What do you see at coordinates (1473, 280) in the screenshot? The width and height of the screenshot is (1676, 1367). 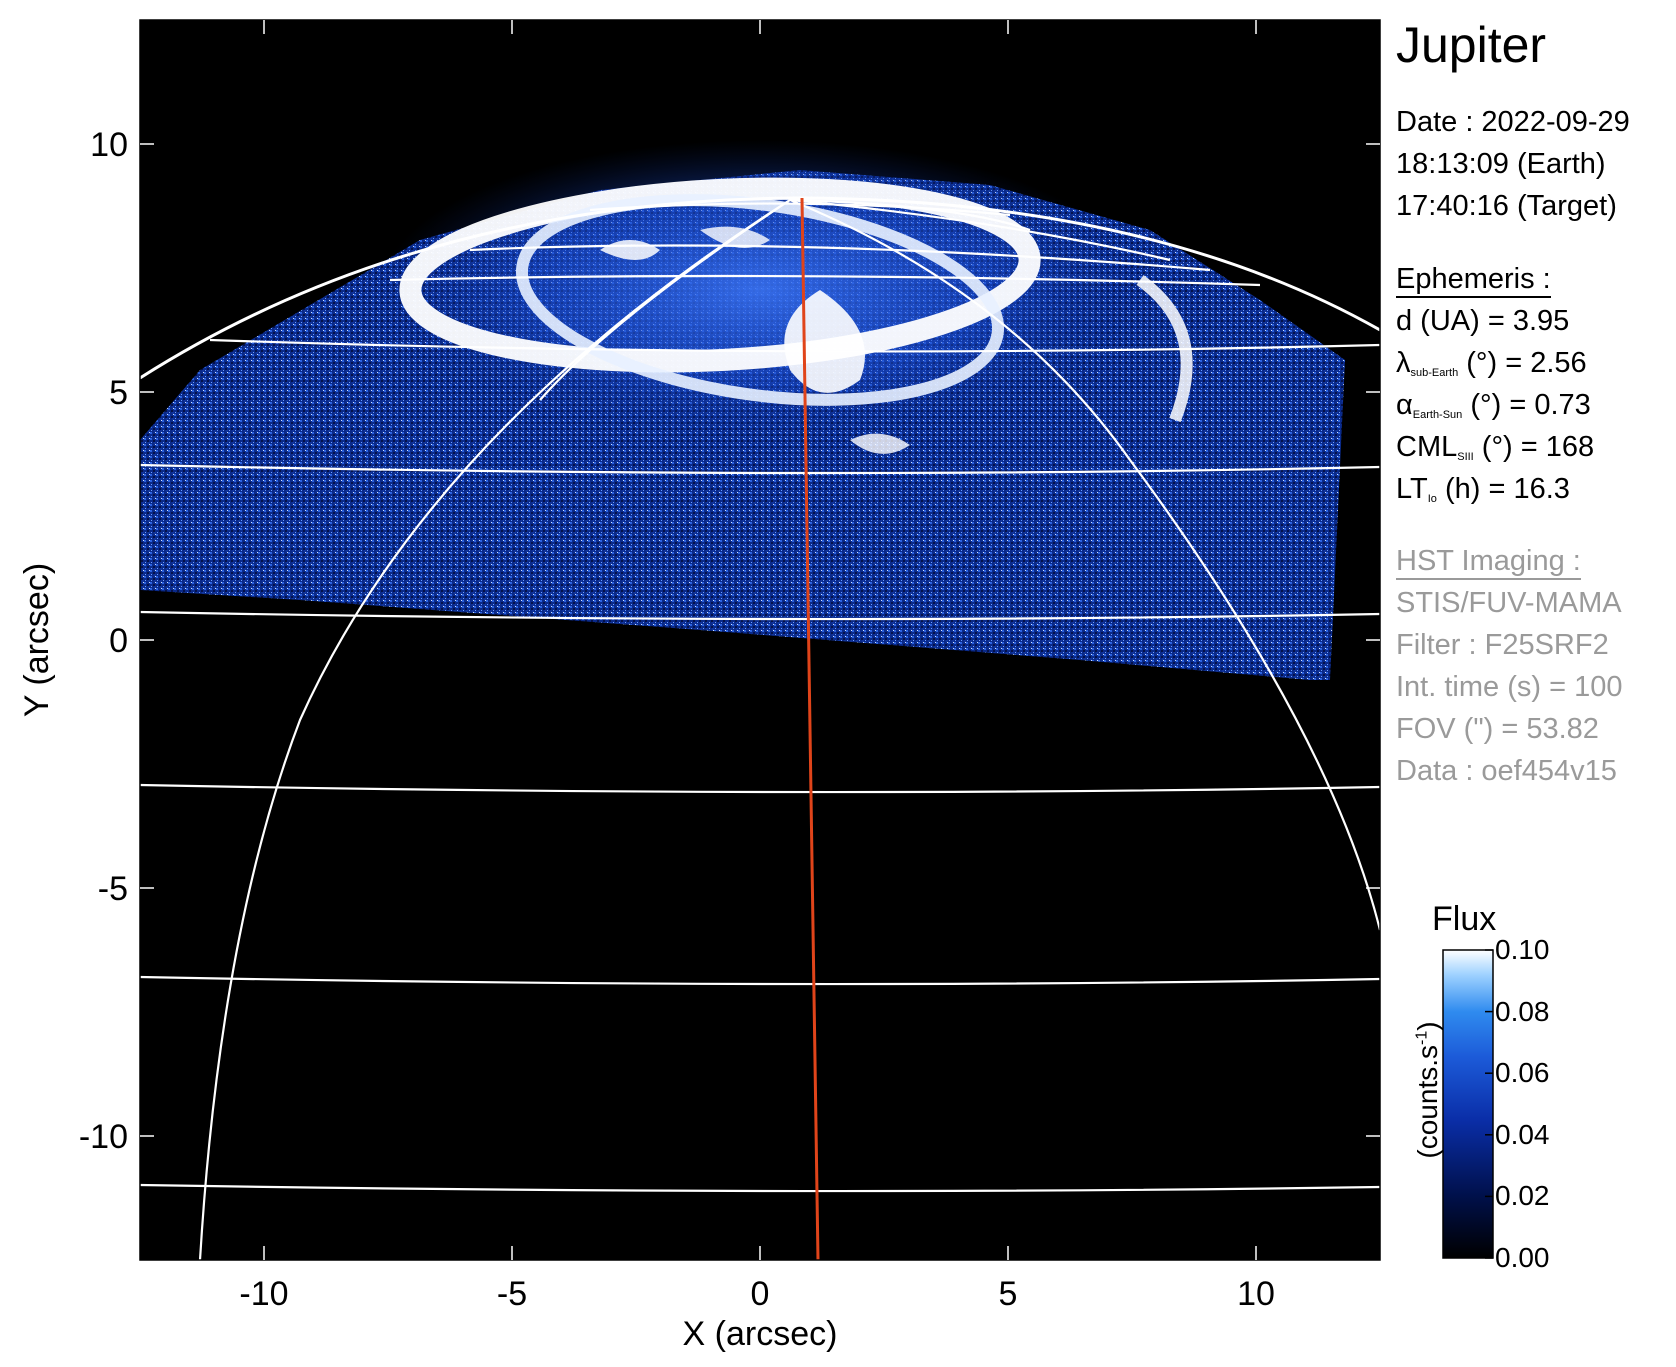 I see `ephemeris-header: Ephemeris :` at bounding box center [1473, 280].